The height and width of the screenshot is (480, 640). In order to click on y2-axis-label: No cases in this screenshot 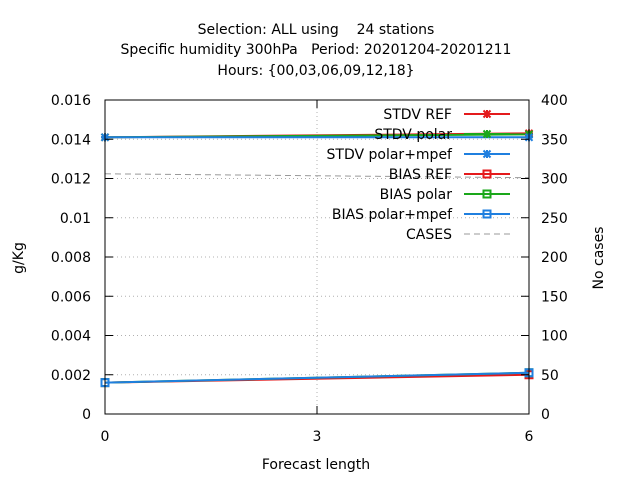, I will do `click(599, 258)`.